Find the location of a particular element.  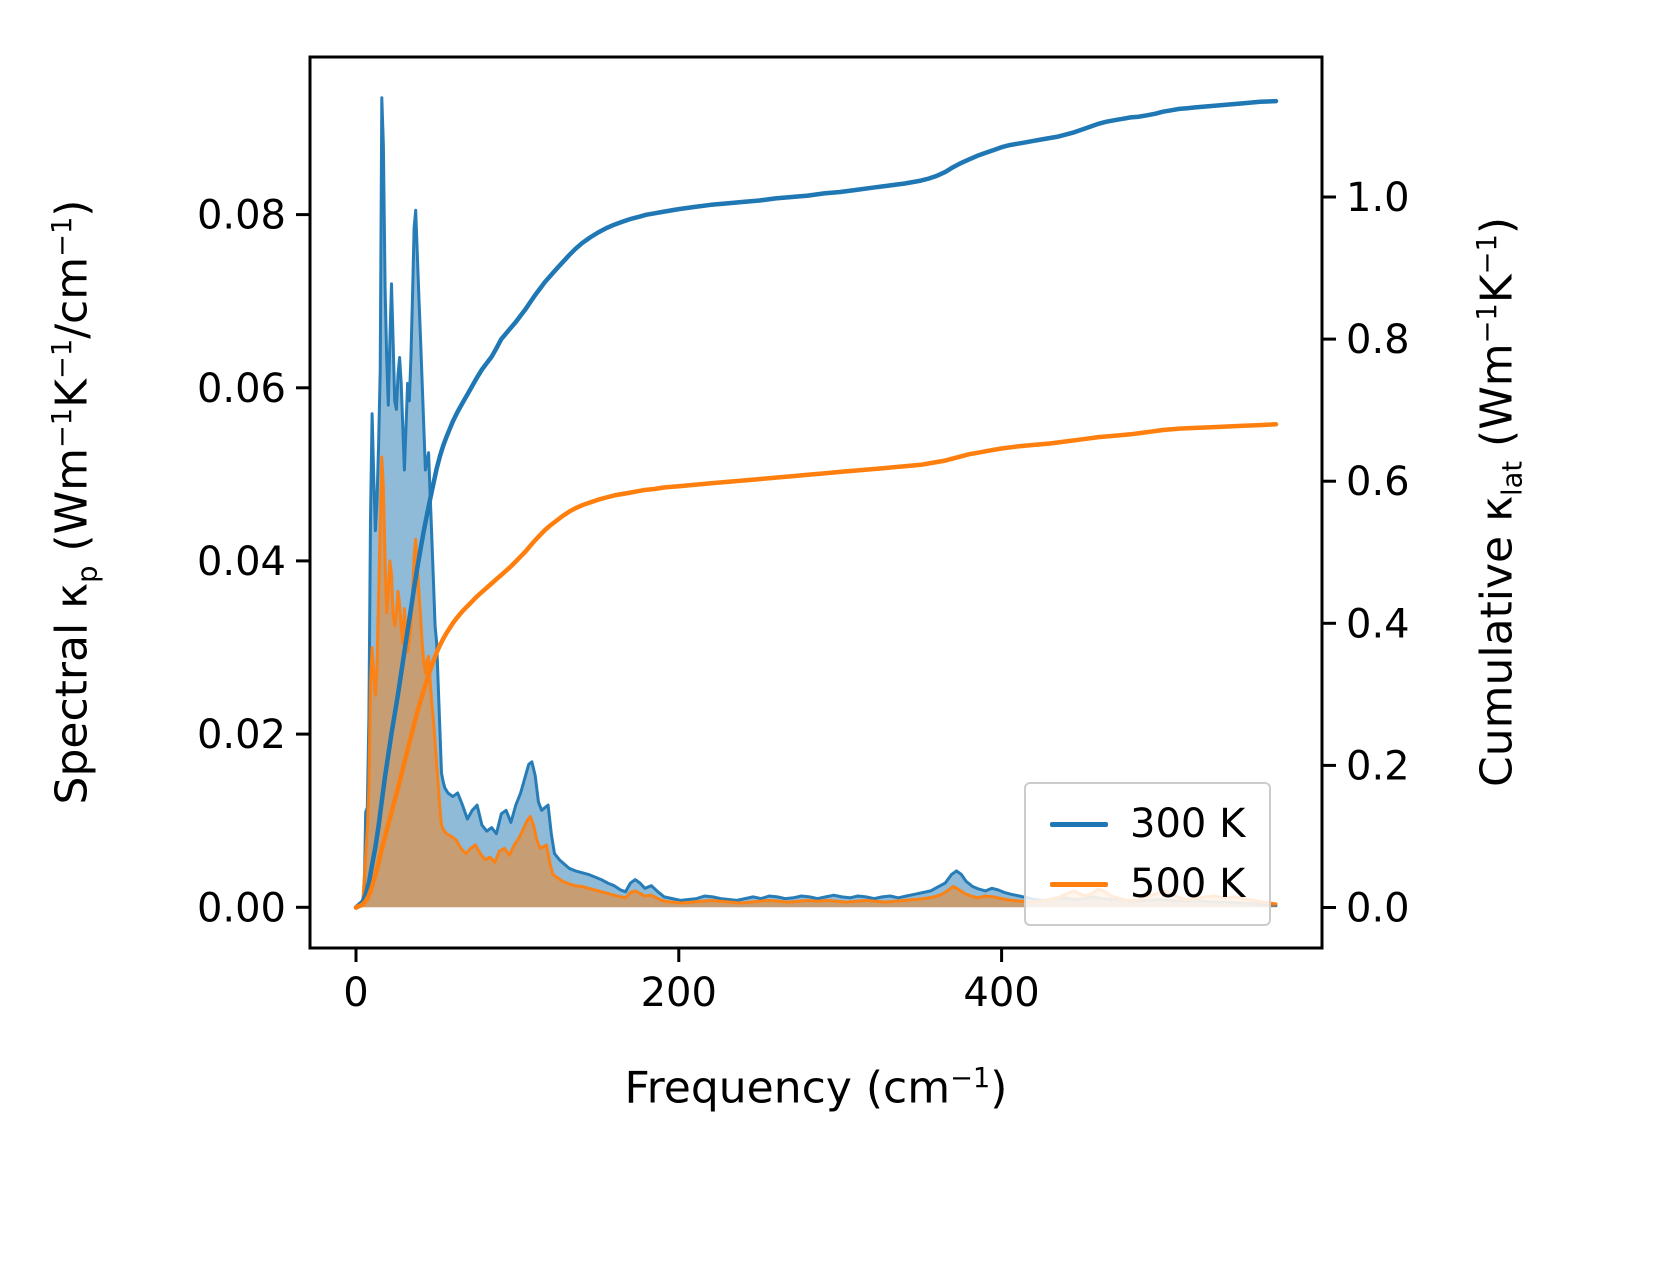

y-right-tick-label: 1.0 is located at coordinates (1378, 198).